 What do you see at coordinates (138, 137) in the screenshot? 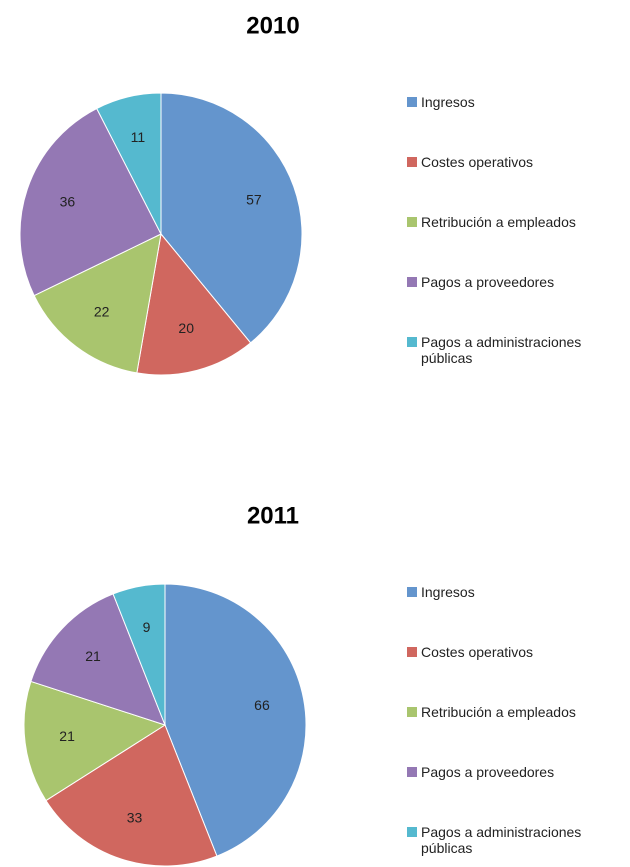
I see `slice-label: 11` at bounding box center [138, 137].